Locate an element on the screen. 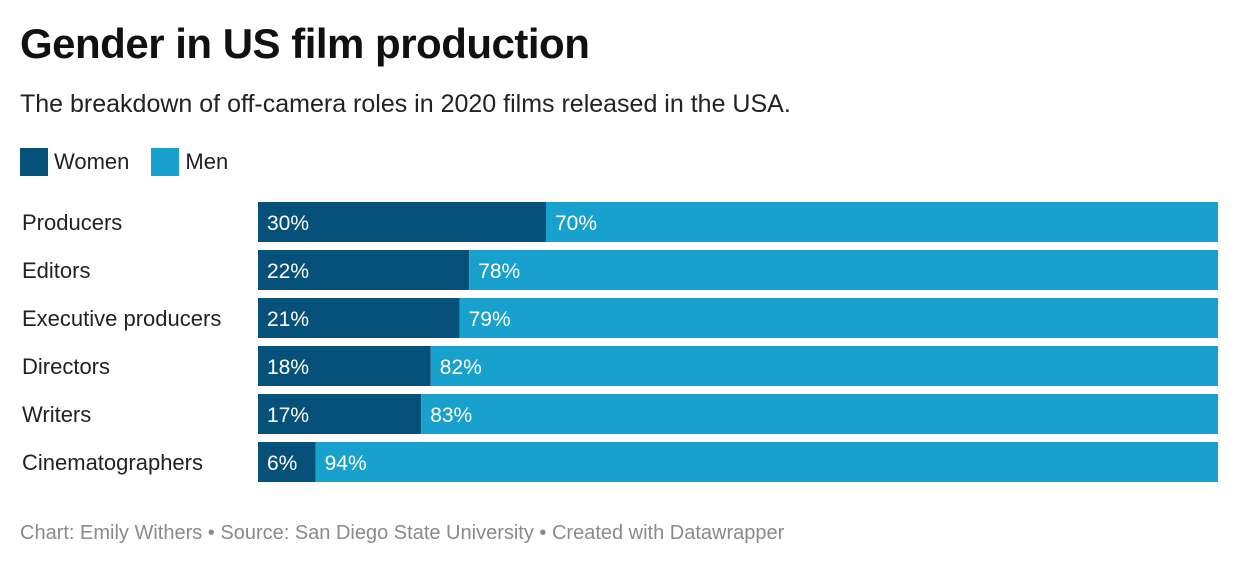 The image size is (1240, 568). legend-item-women: Women is located at coordinates (74, 162).